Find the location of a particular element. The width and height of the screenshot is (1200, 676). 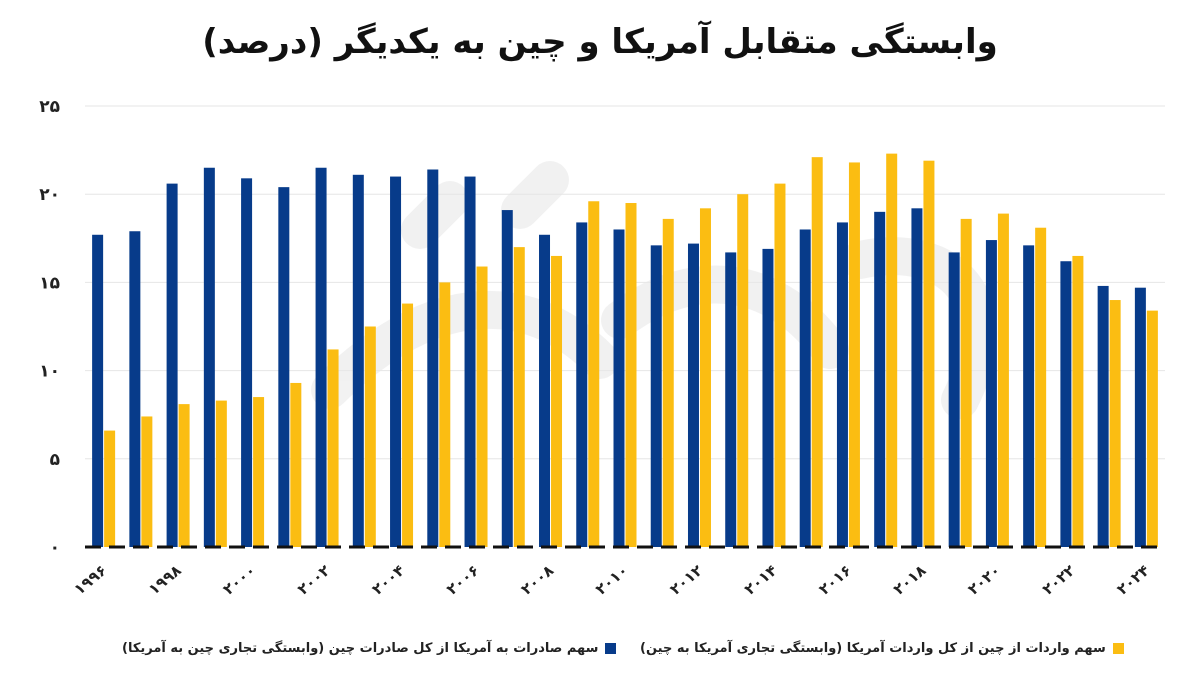

x-tick-label: ۲۰۱۸ is located at coordinates (910, 579).